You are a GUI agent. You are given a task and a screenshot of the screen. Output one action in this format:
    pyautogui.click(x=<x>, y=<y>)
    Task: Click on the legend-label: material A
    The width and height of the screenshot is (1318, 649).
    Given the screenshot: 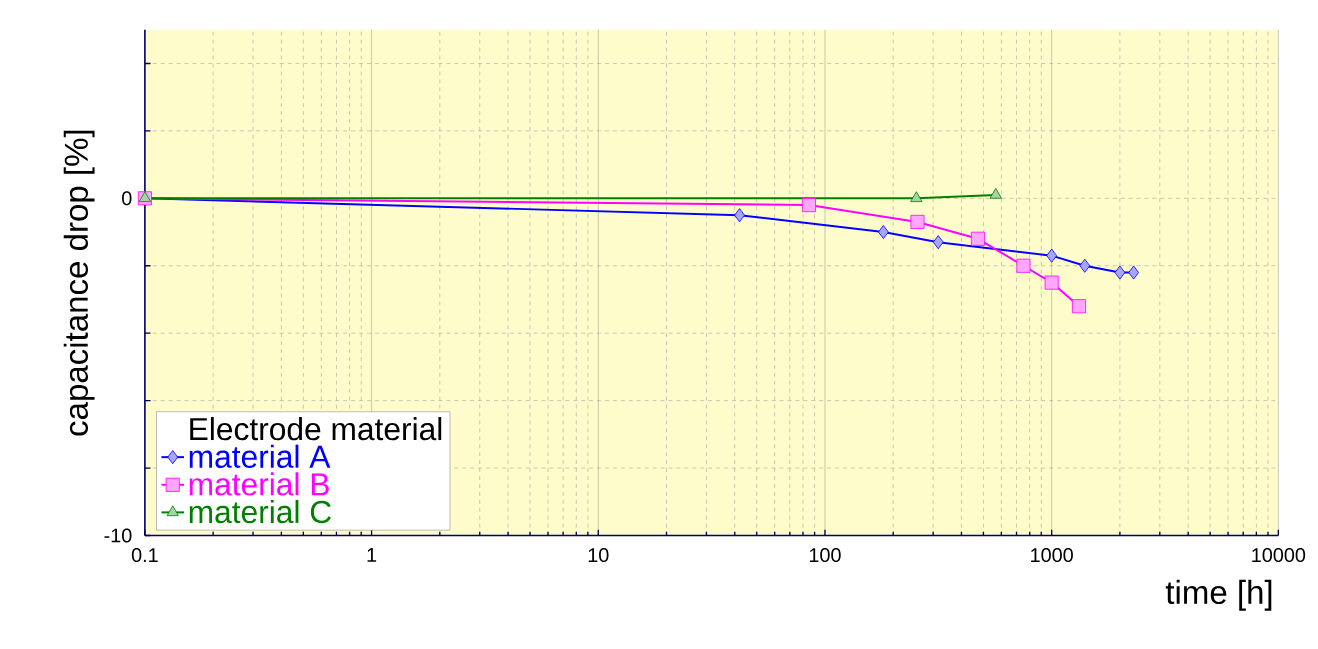 What is the action you would take?
    pyautogui.click(x=260, y=456)
    